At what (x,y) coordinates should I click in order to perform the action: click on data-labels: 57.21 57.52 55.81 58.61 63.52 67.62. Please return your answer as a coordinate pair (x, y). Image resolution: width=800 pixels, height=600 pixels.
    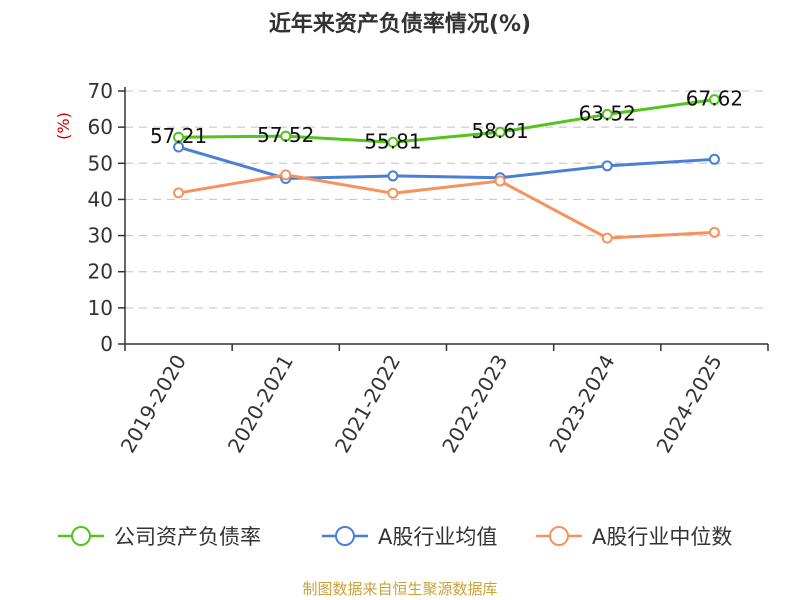
    Looking at the image, I should click on (446, 120).